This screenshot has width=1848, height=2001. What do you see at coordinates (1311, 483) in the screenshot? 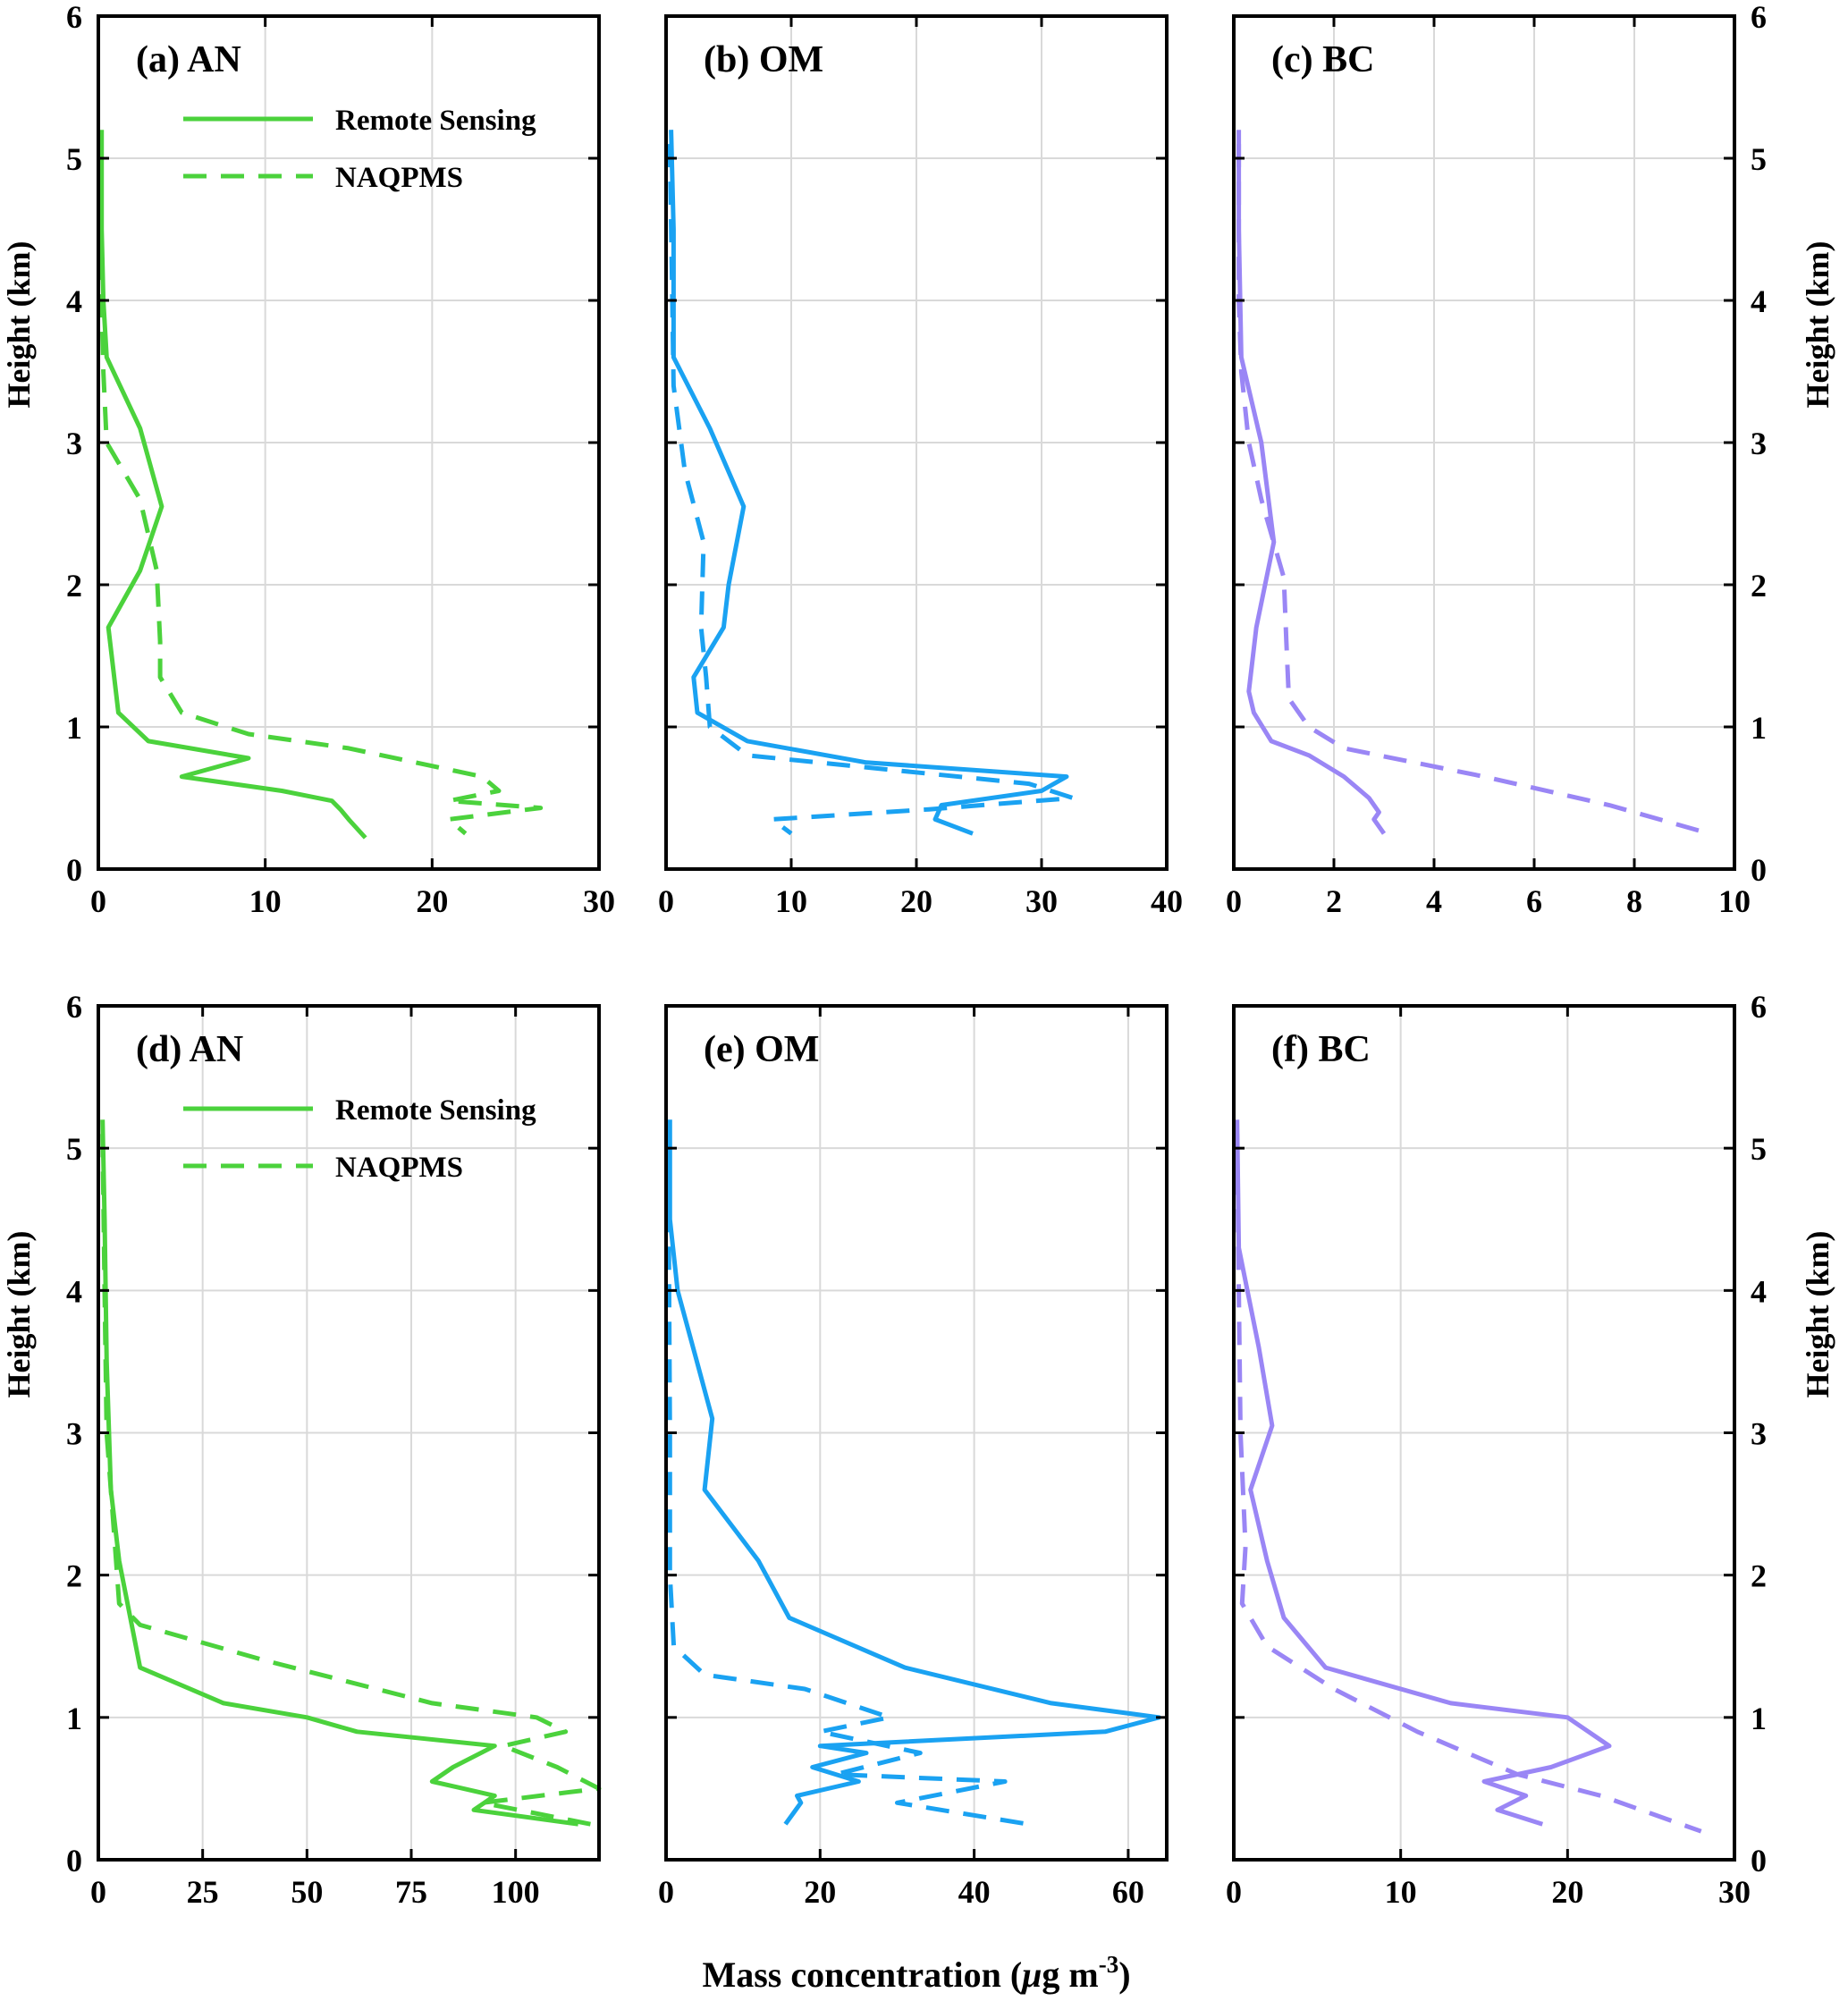
I see `series-c-remote-sensing` at bounding box center [1311, 483].